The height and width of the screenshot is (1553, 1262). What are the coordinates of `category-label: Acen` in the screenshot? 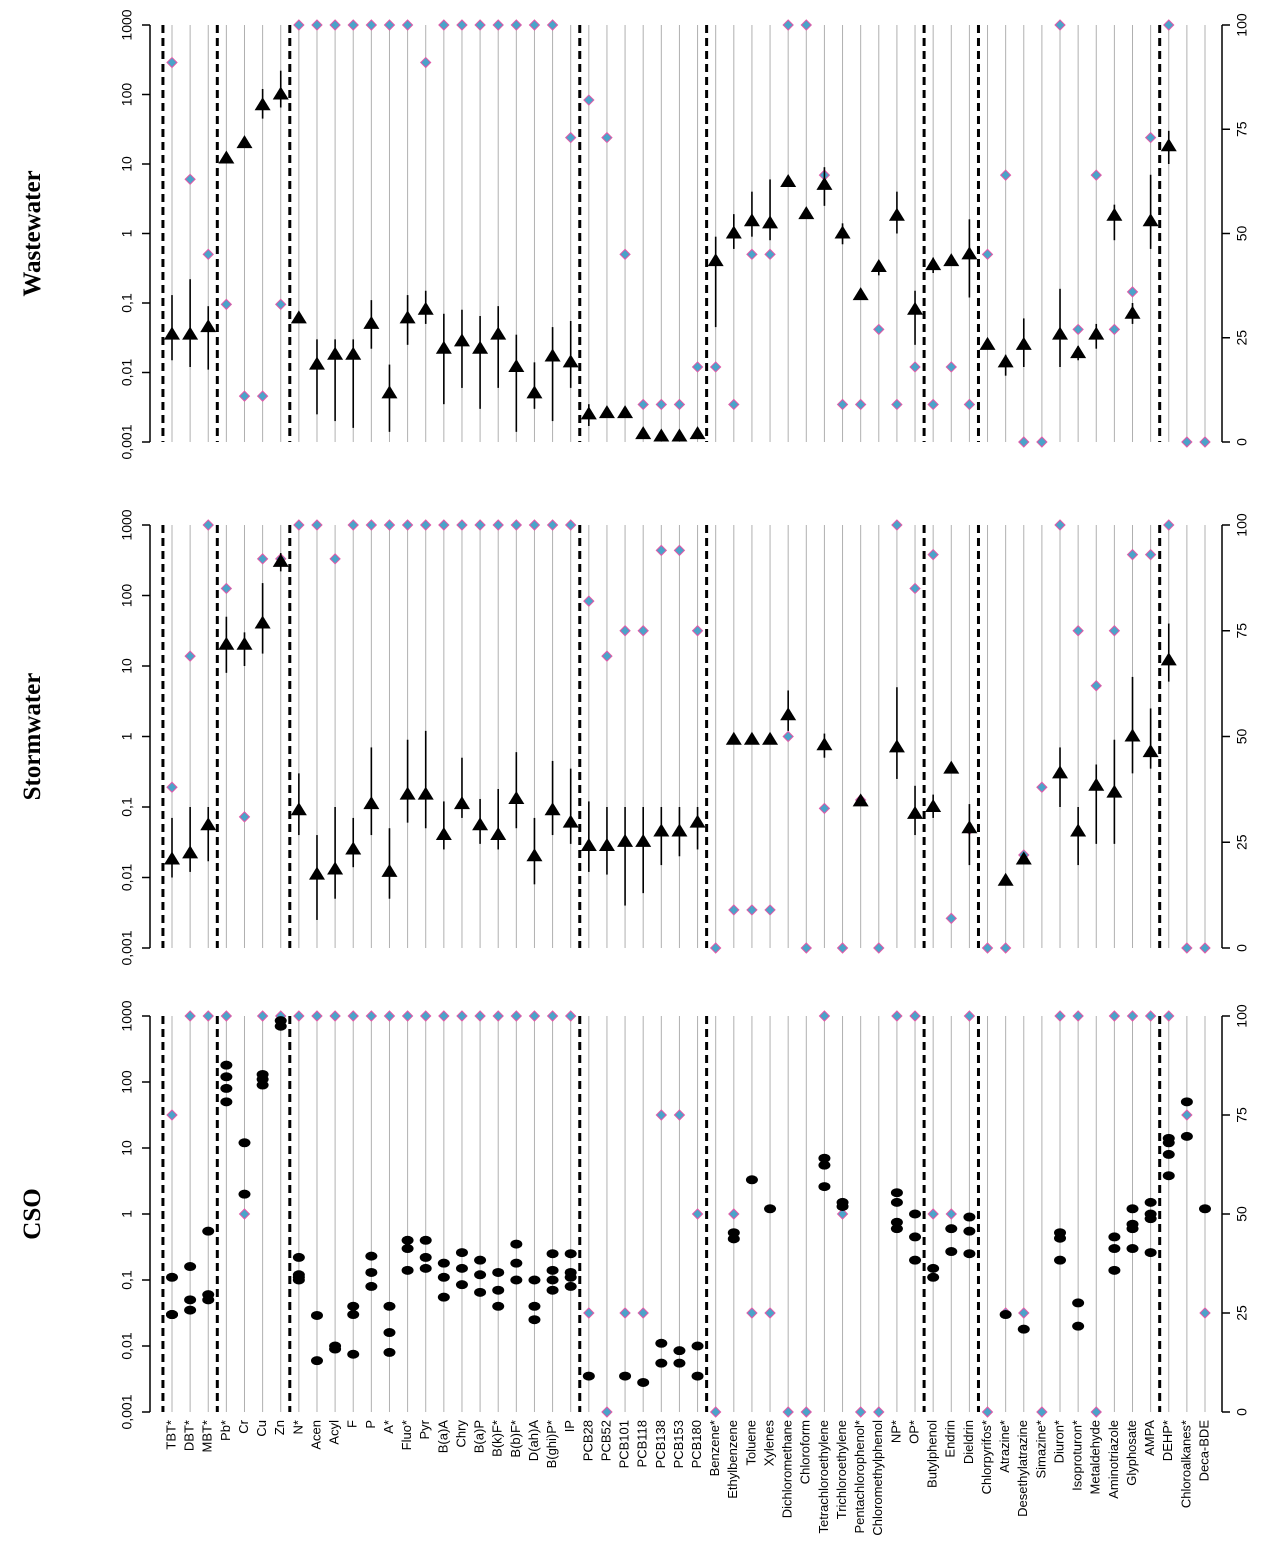 It's located at (315, 1435).